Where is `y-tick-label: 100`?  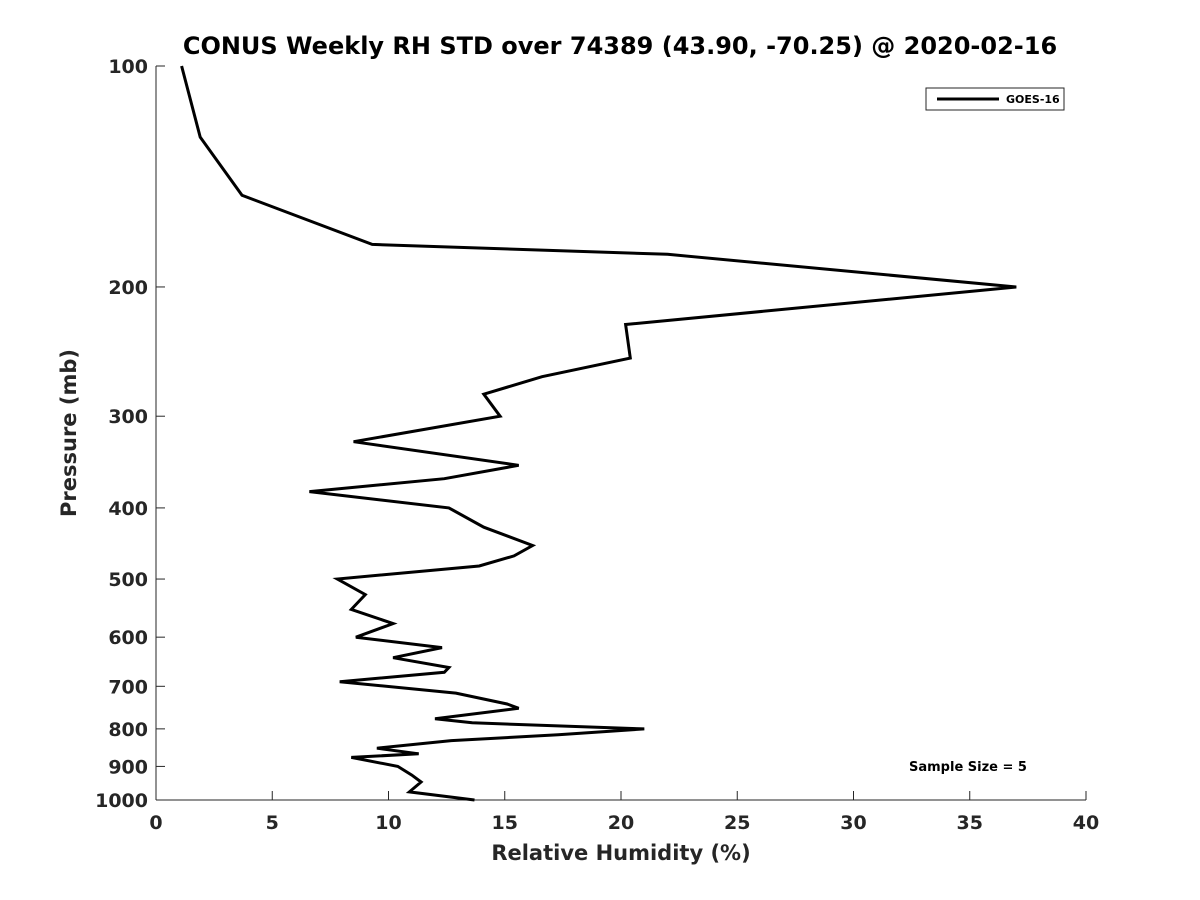 y-tick-label: 100 is located at coordinates (128, 67).